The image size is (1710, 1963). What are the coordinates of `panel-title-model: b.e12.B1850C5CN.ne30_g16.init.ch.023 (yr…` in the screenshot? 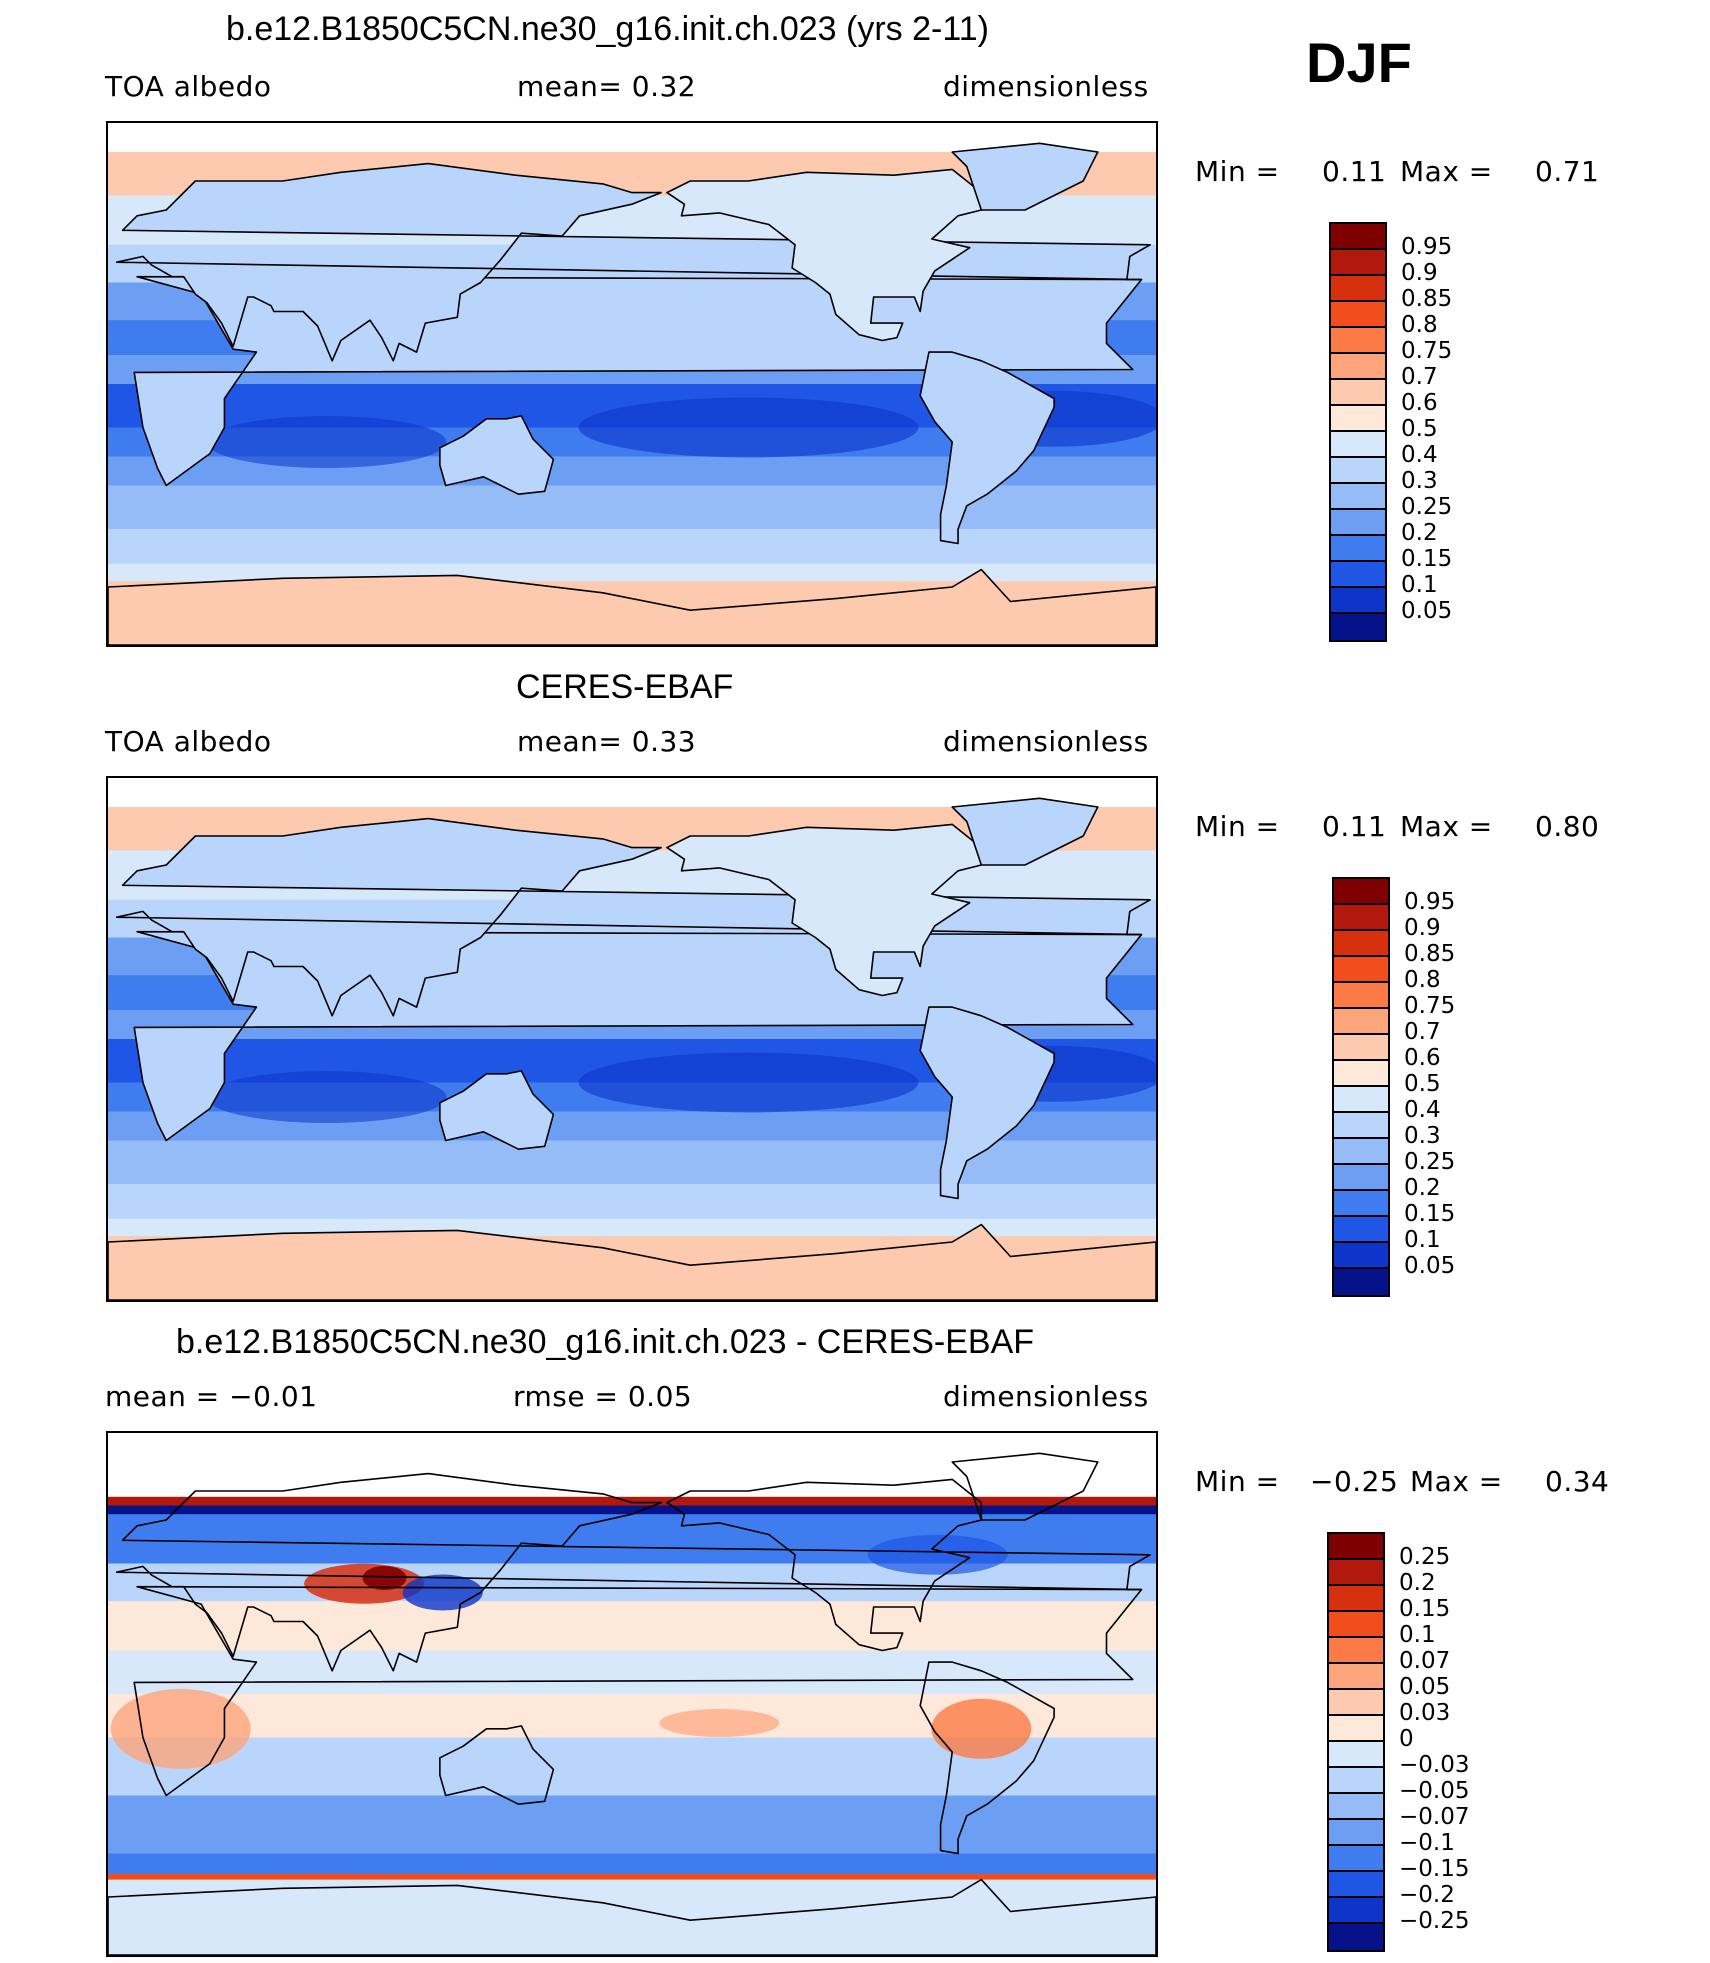 It's located at (607, 29).